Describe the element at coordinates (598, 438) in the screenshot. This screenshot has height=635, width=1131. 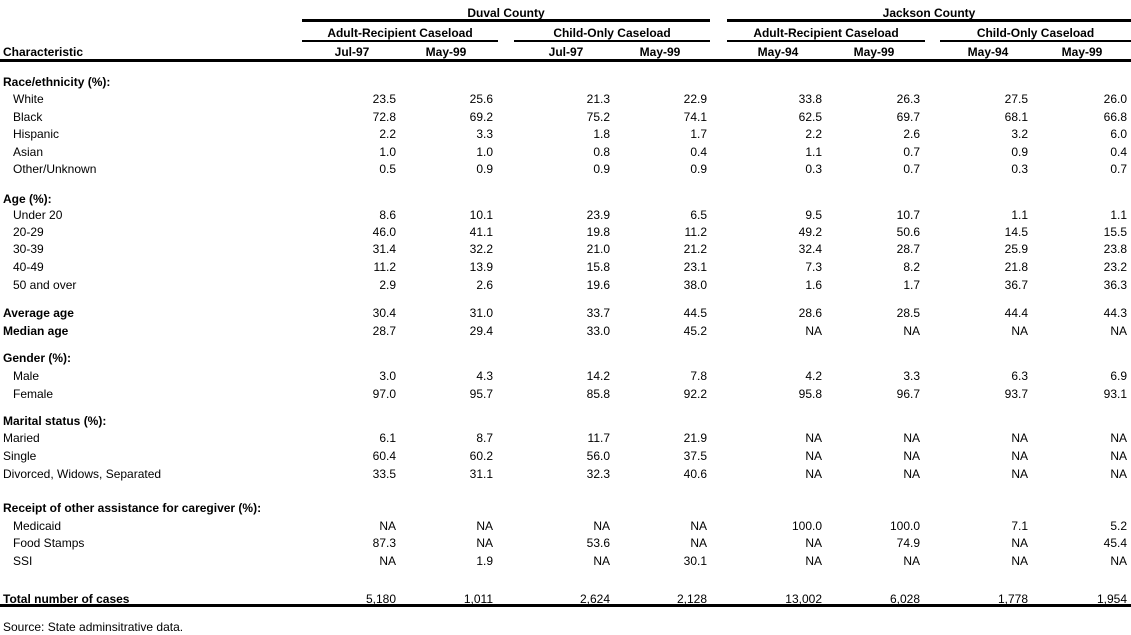
I see `table-cell: 11.7` at that location.